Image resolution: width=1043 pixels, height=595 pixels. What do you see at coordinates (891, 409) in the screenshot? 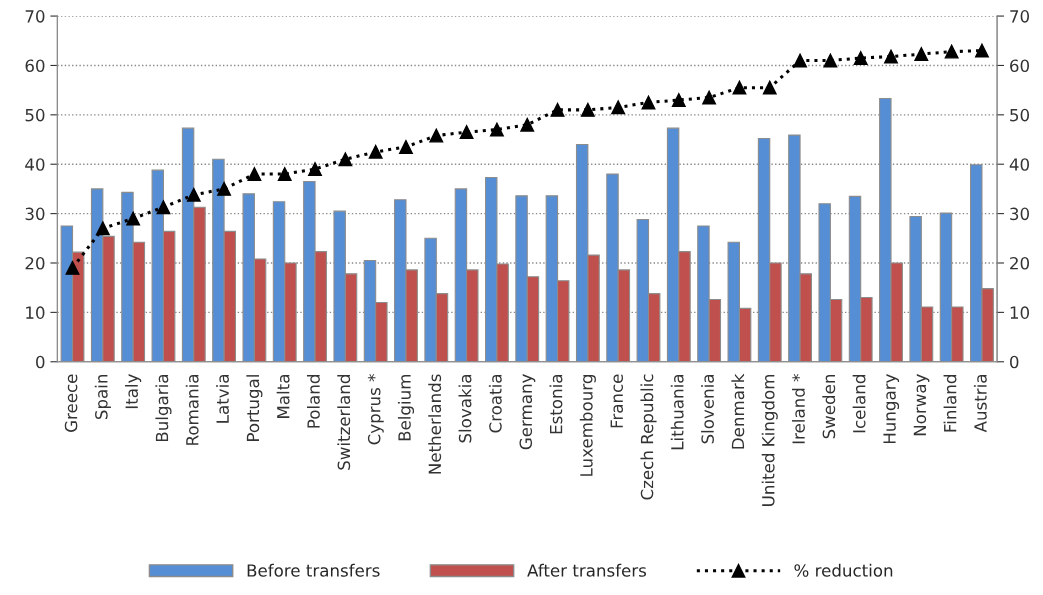
I see `x-tick-label: Hungary` at bounding box center [891, 409].